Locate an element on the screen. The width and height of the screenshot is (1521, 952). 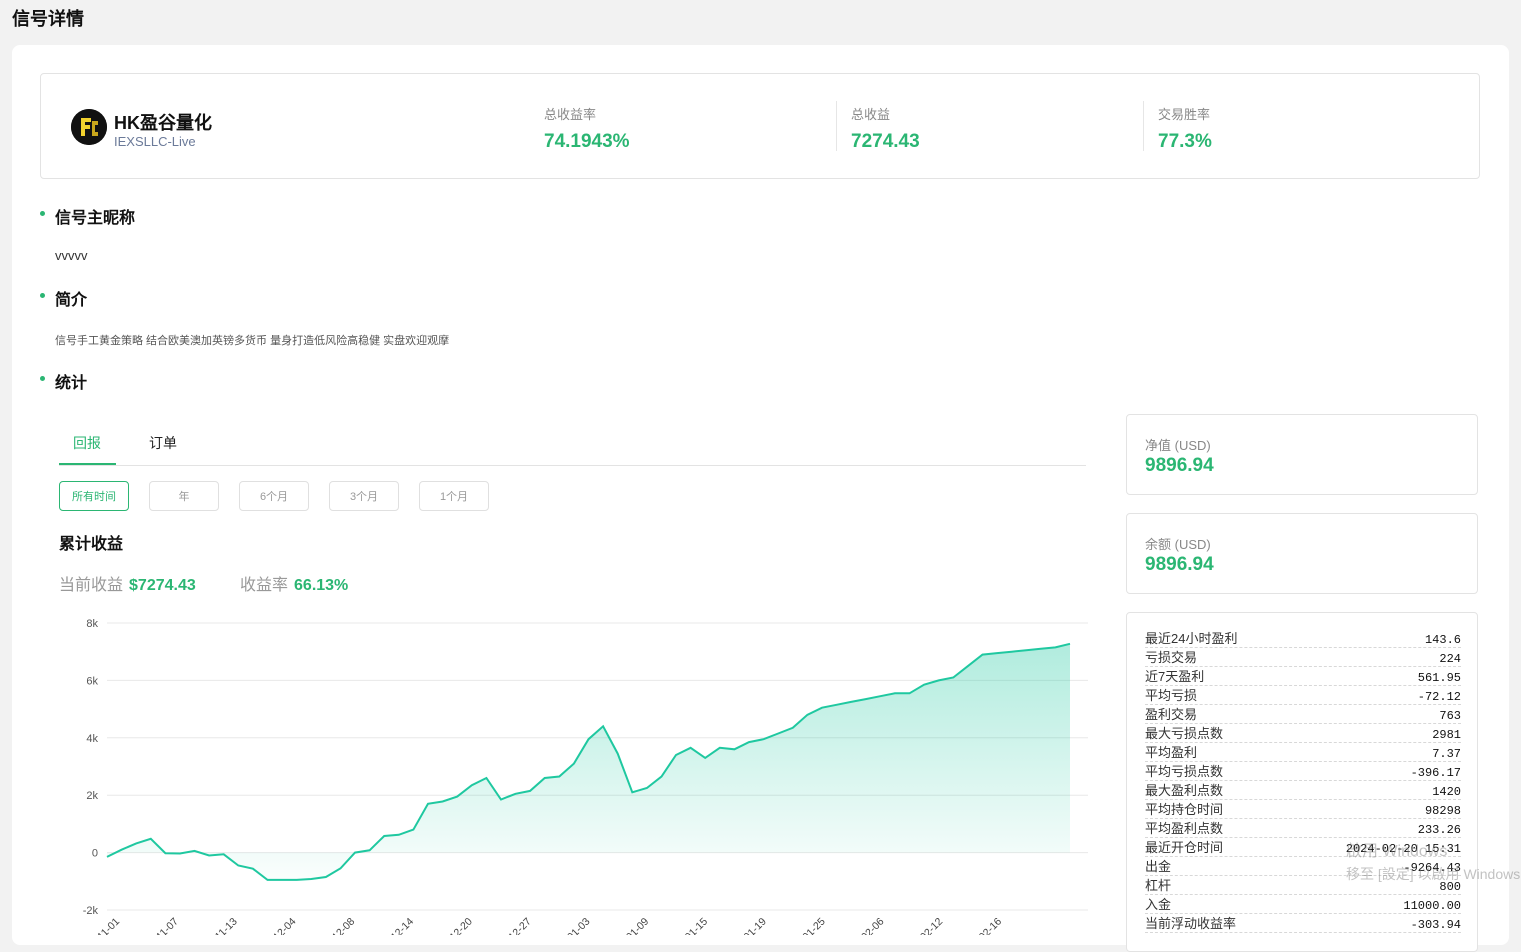
total-profit: 总收益 7274.43 is located at coordinates (885, 128).